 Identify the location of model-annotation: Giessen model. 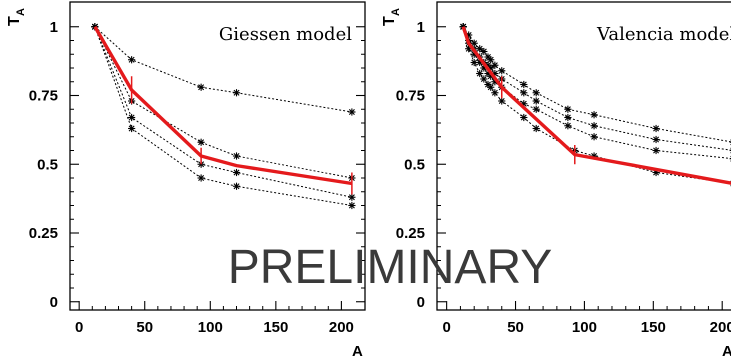
(285, 34).